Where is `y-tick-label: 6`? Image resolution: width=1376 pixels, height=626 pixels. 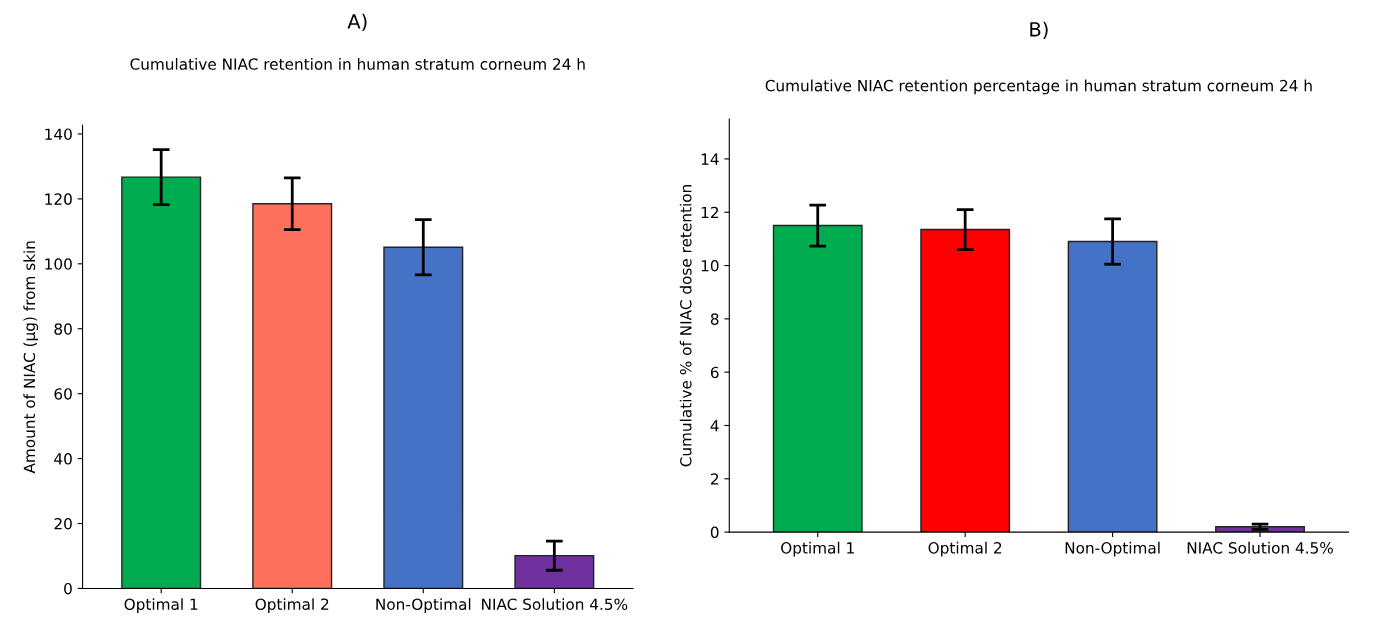 y-tick-label: 6 is located at coordinates (714, 372).